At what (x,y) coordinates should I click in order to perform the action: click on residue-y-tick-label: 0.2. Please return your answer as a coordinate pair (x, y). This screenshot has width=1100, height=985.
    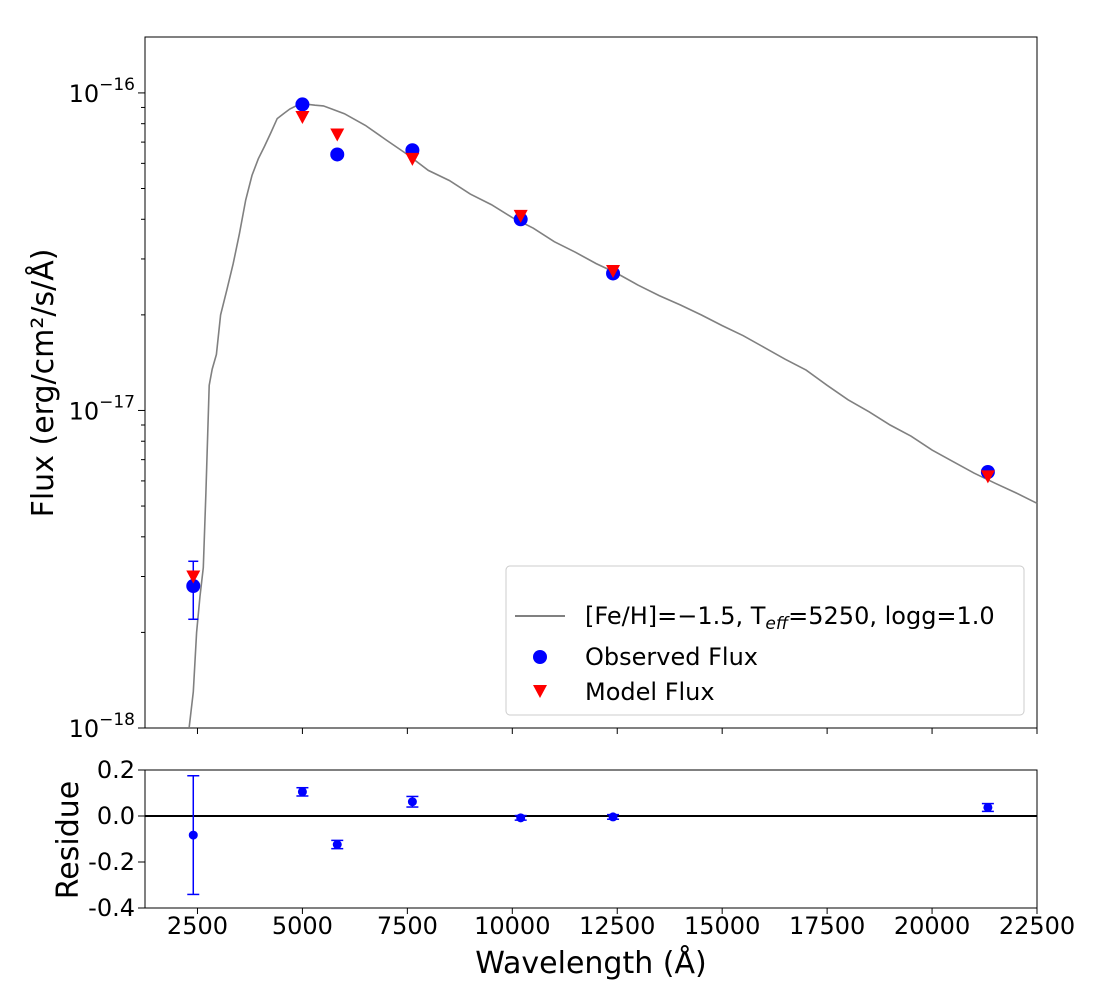
    Looking at the image, I should click on (116, 770).